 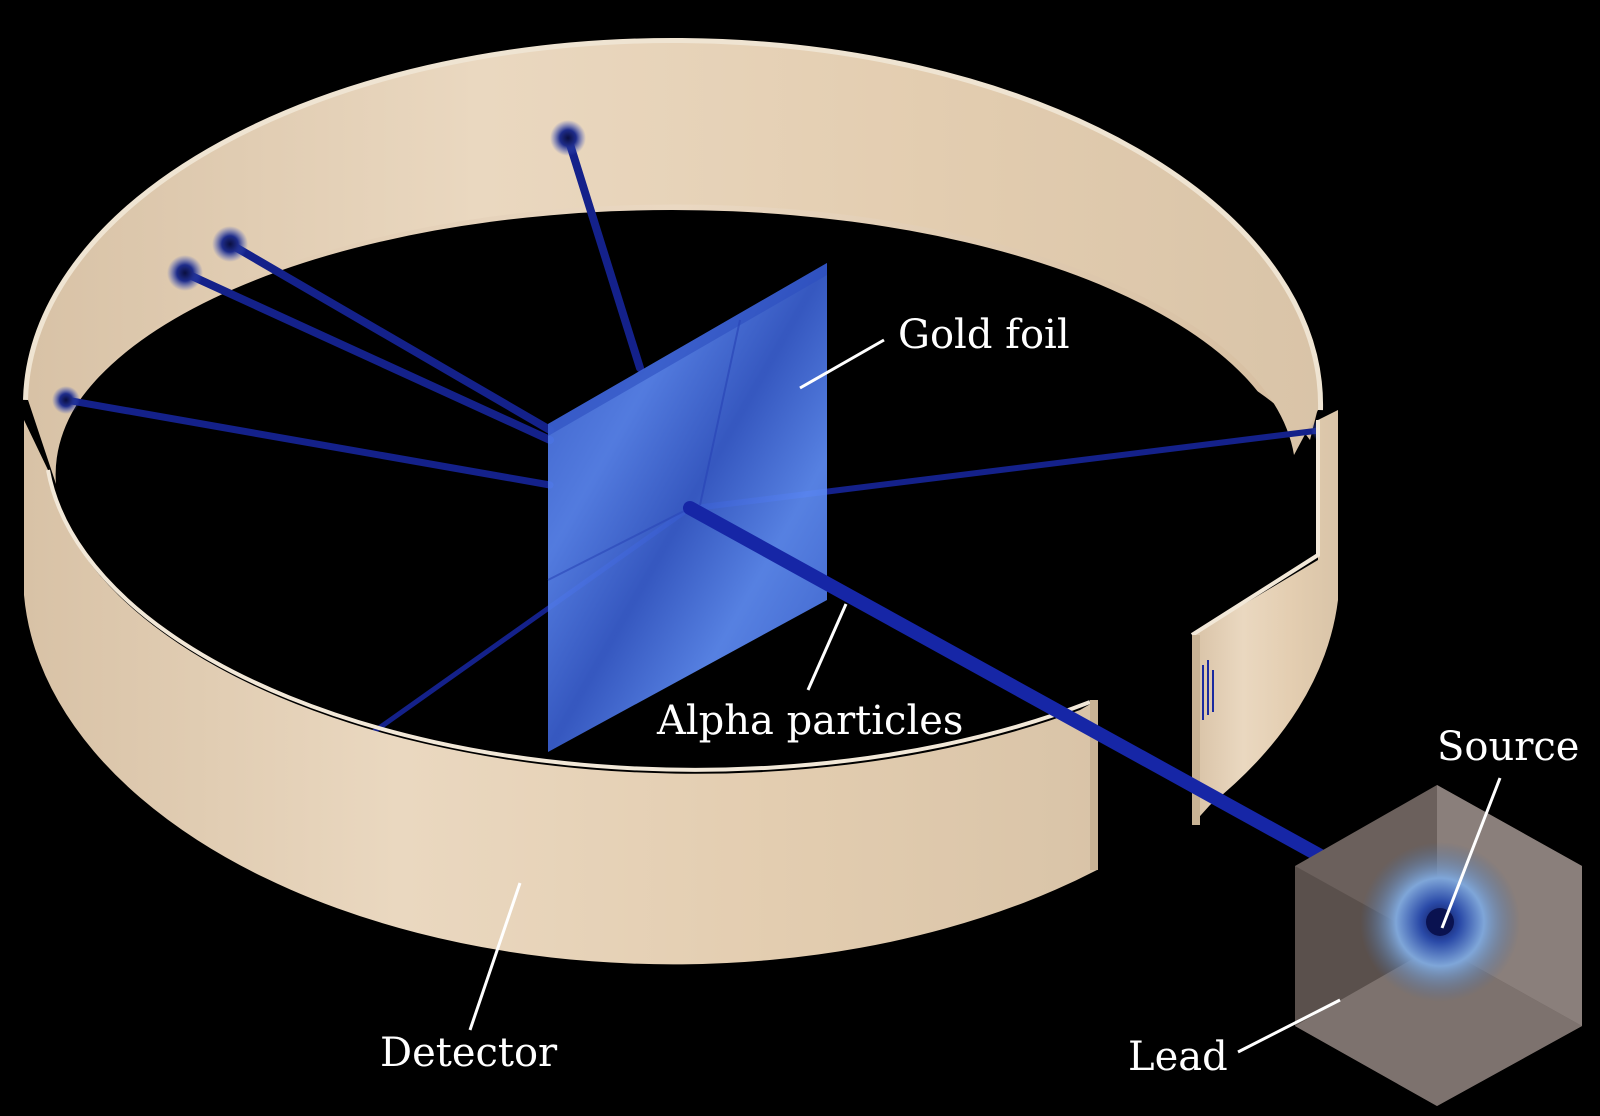 What do you see at coordinates (1289, 1026) in the screenshot?
I see `lead-leader` at bounding box center [1289, 1026].